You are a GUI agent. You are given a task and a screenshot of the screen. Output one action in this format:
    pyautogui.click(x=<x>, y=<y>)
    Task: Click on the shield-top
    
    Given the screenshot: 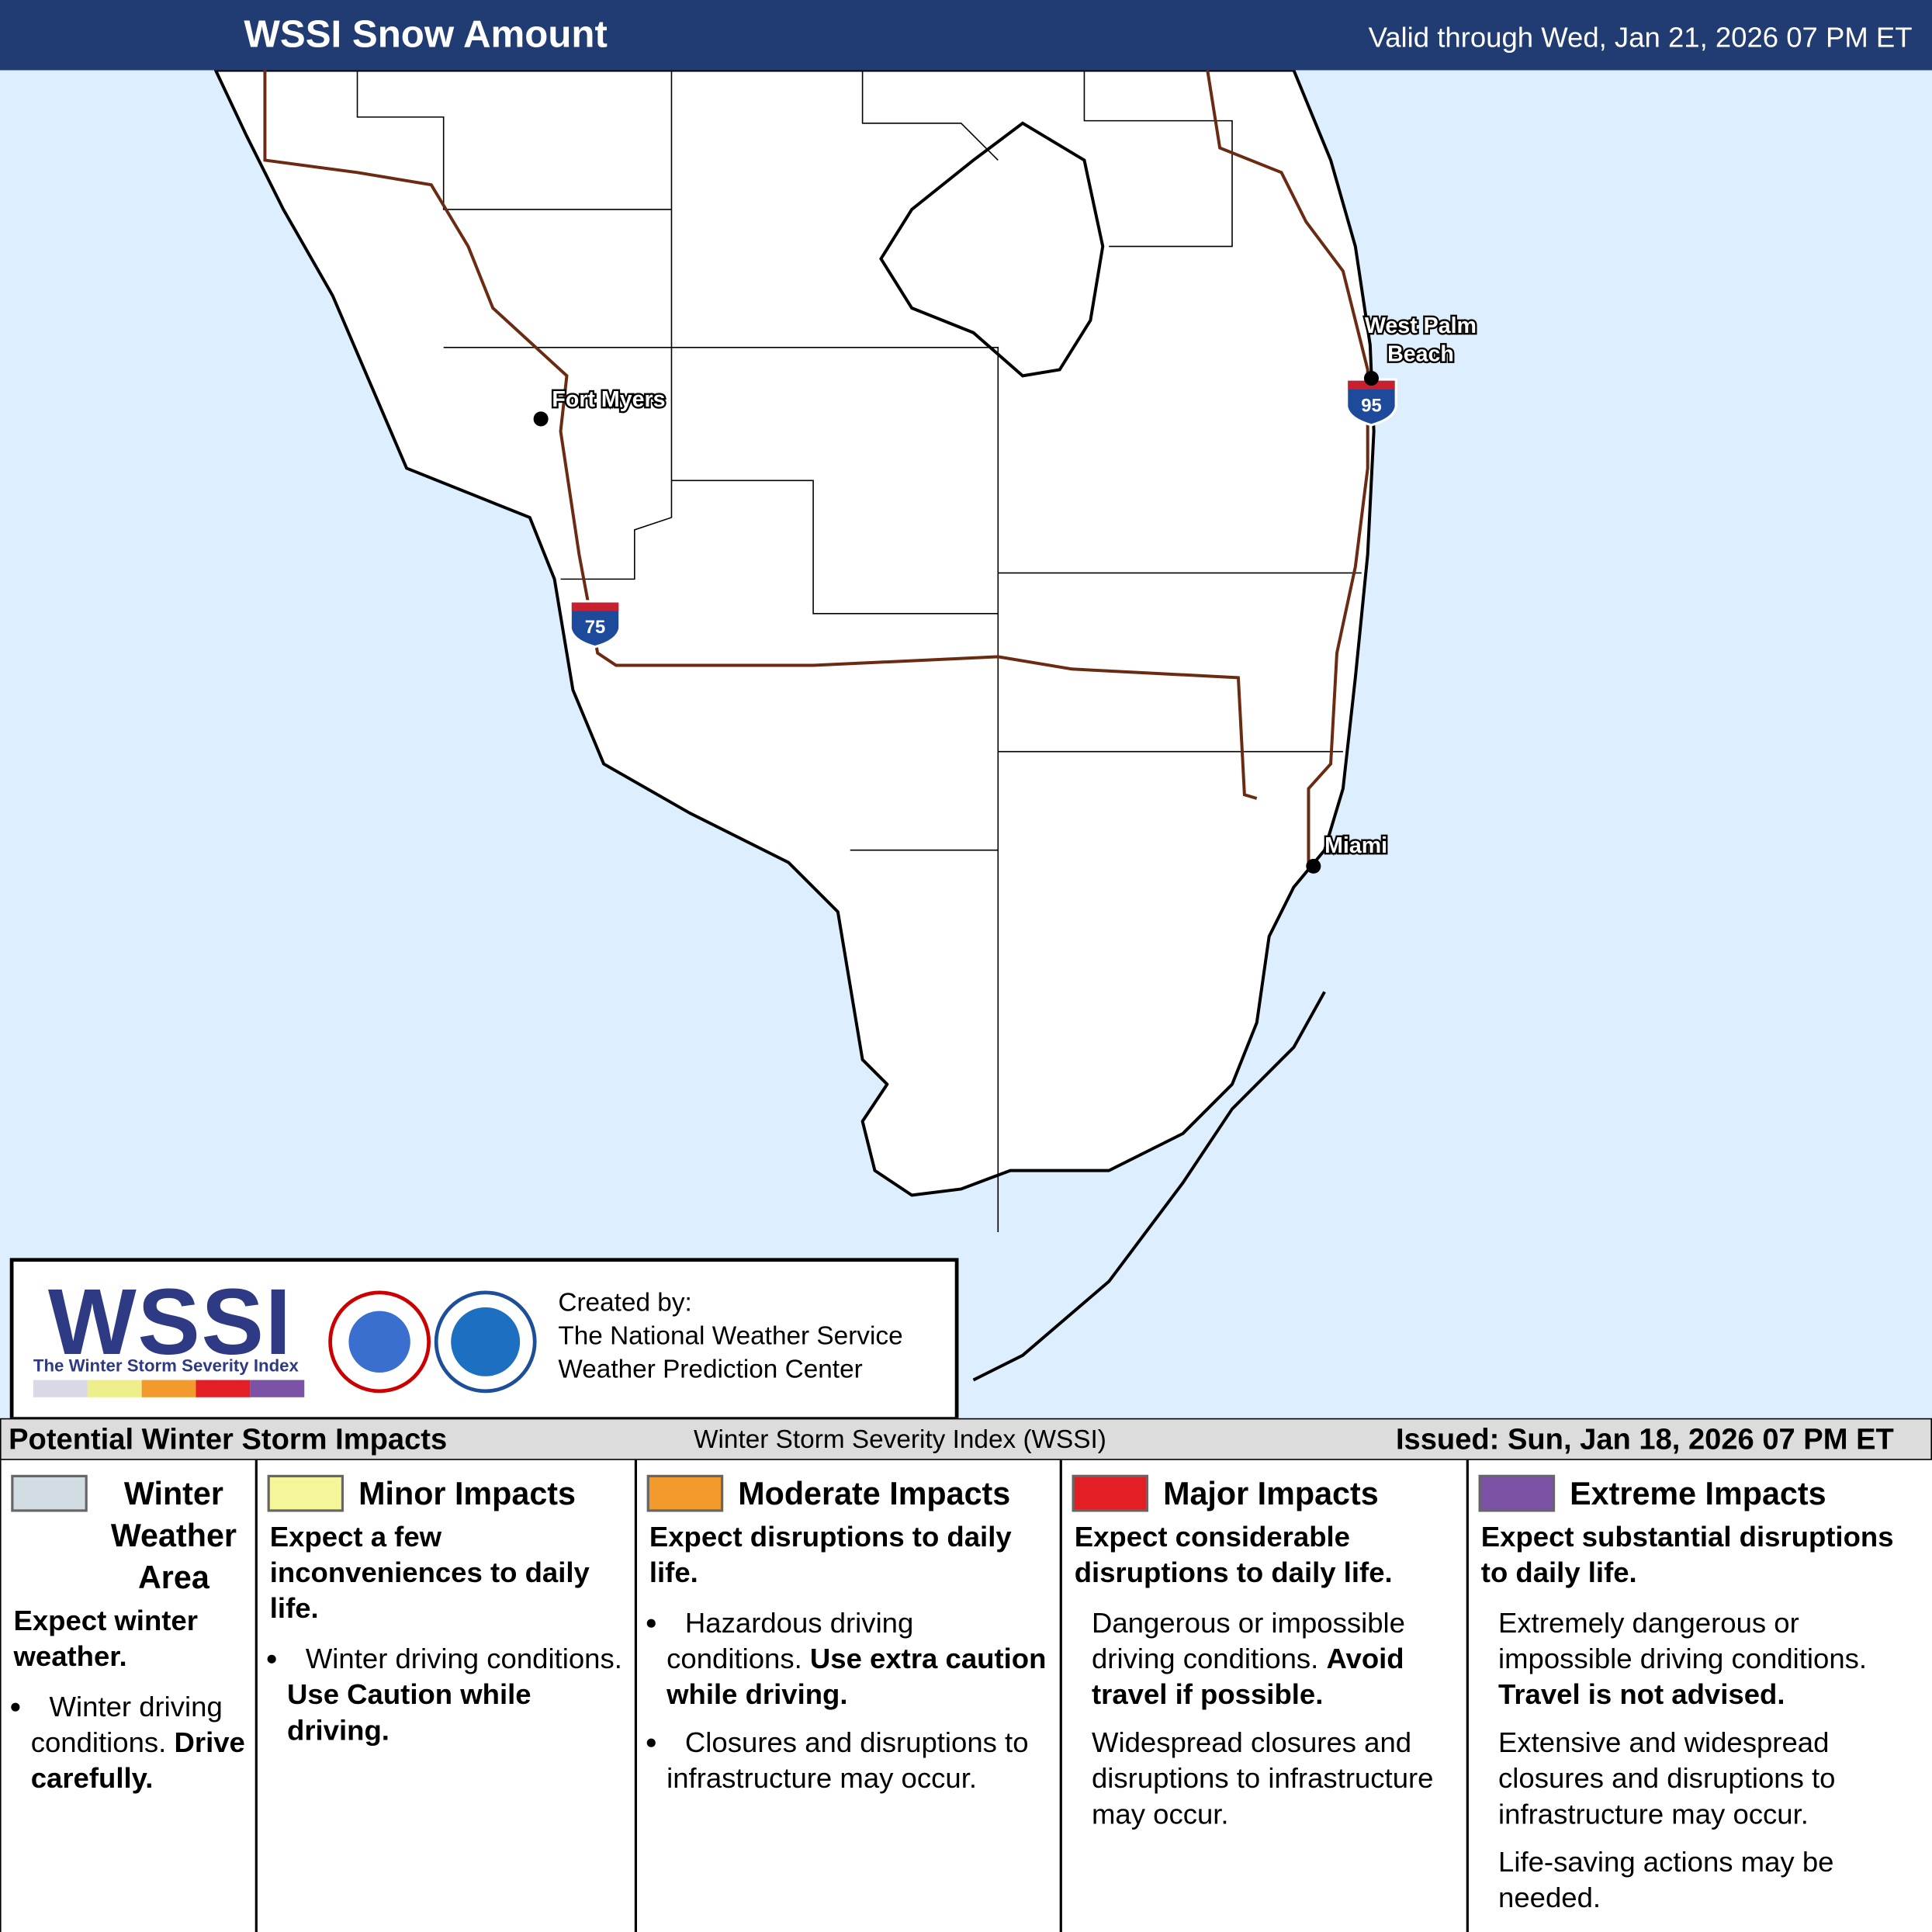 What is the action you would take?
    pyautogui.click(x=595, y=606)
    